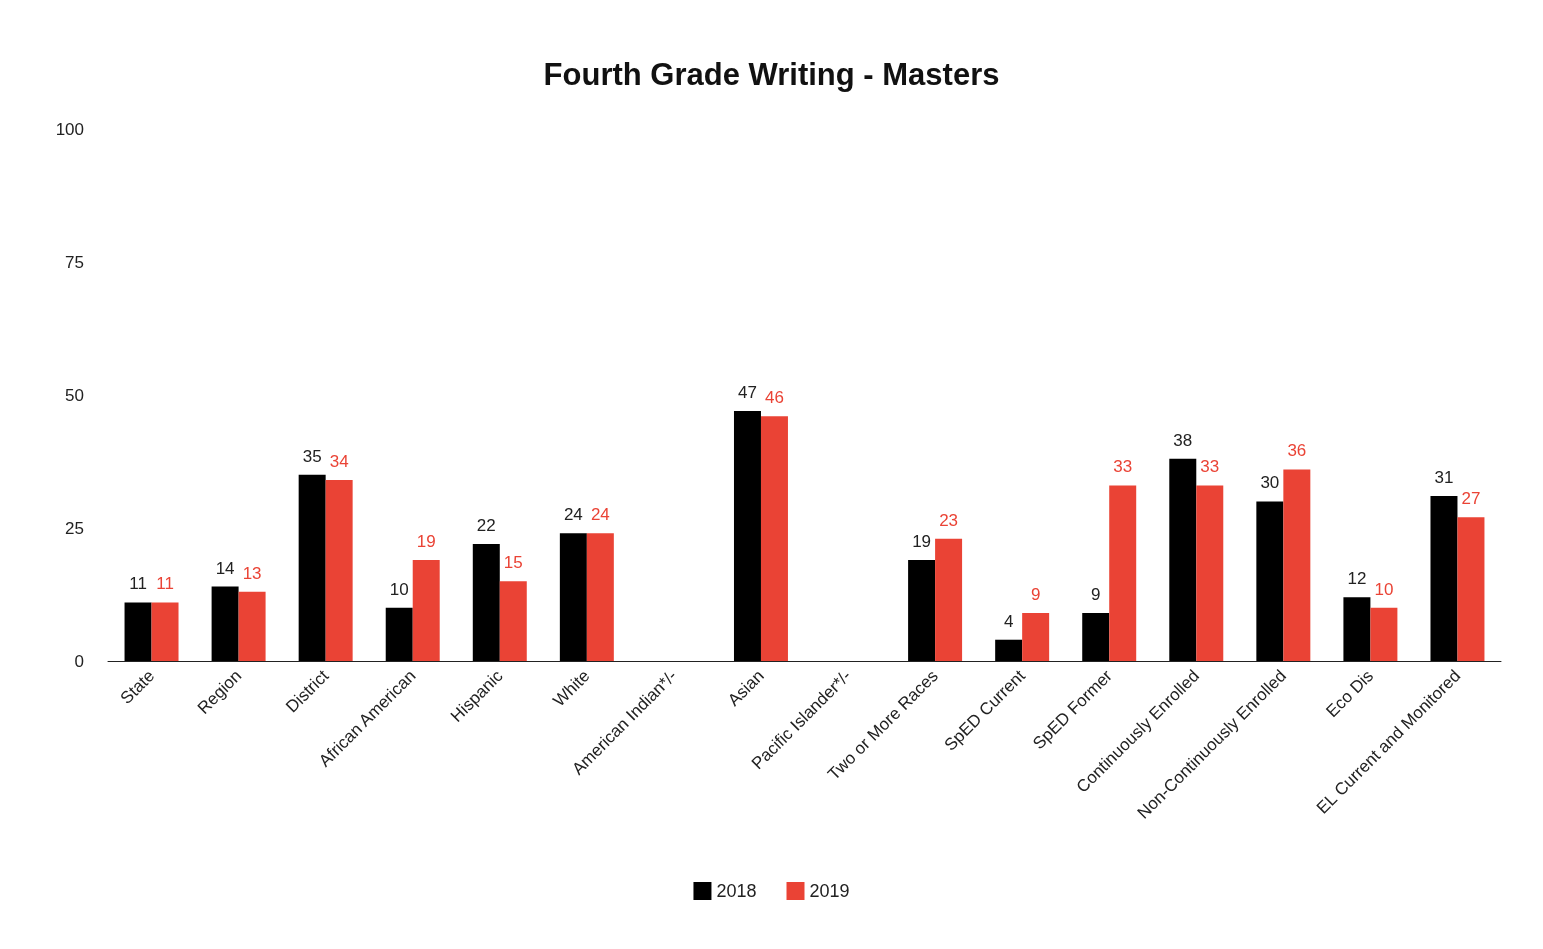  What do you see at coordinates (736, 891) in the screenshot?
I see `legend-label: 2018` at bounding box center [736, 891].